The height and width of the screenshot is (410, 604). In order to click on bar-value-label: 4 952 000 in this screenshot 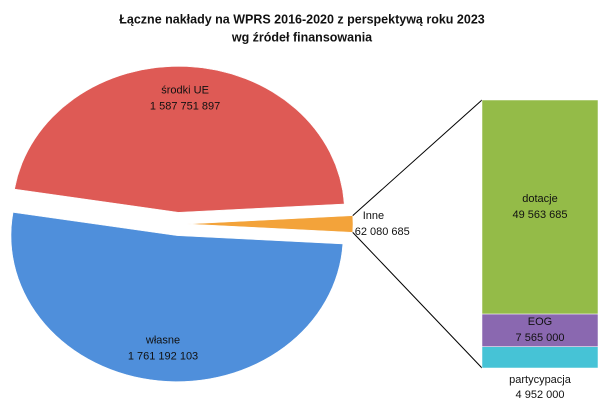, I will do `click(540, 395)`.